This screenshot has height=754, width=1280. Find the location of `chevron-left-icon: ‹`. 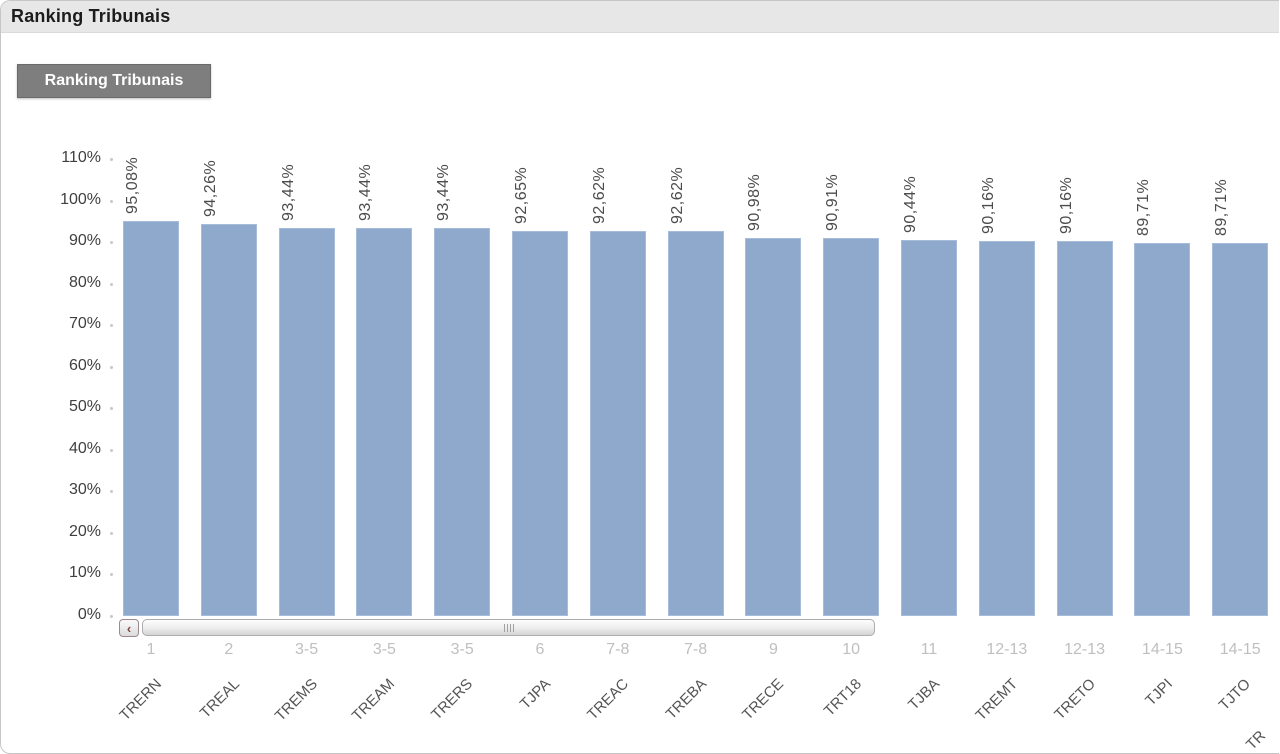

chevron-left-icon: ‹ is located at coordinates (129, 628).